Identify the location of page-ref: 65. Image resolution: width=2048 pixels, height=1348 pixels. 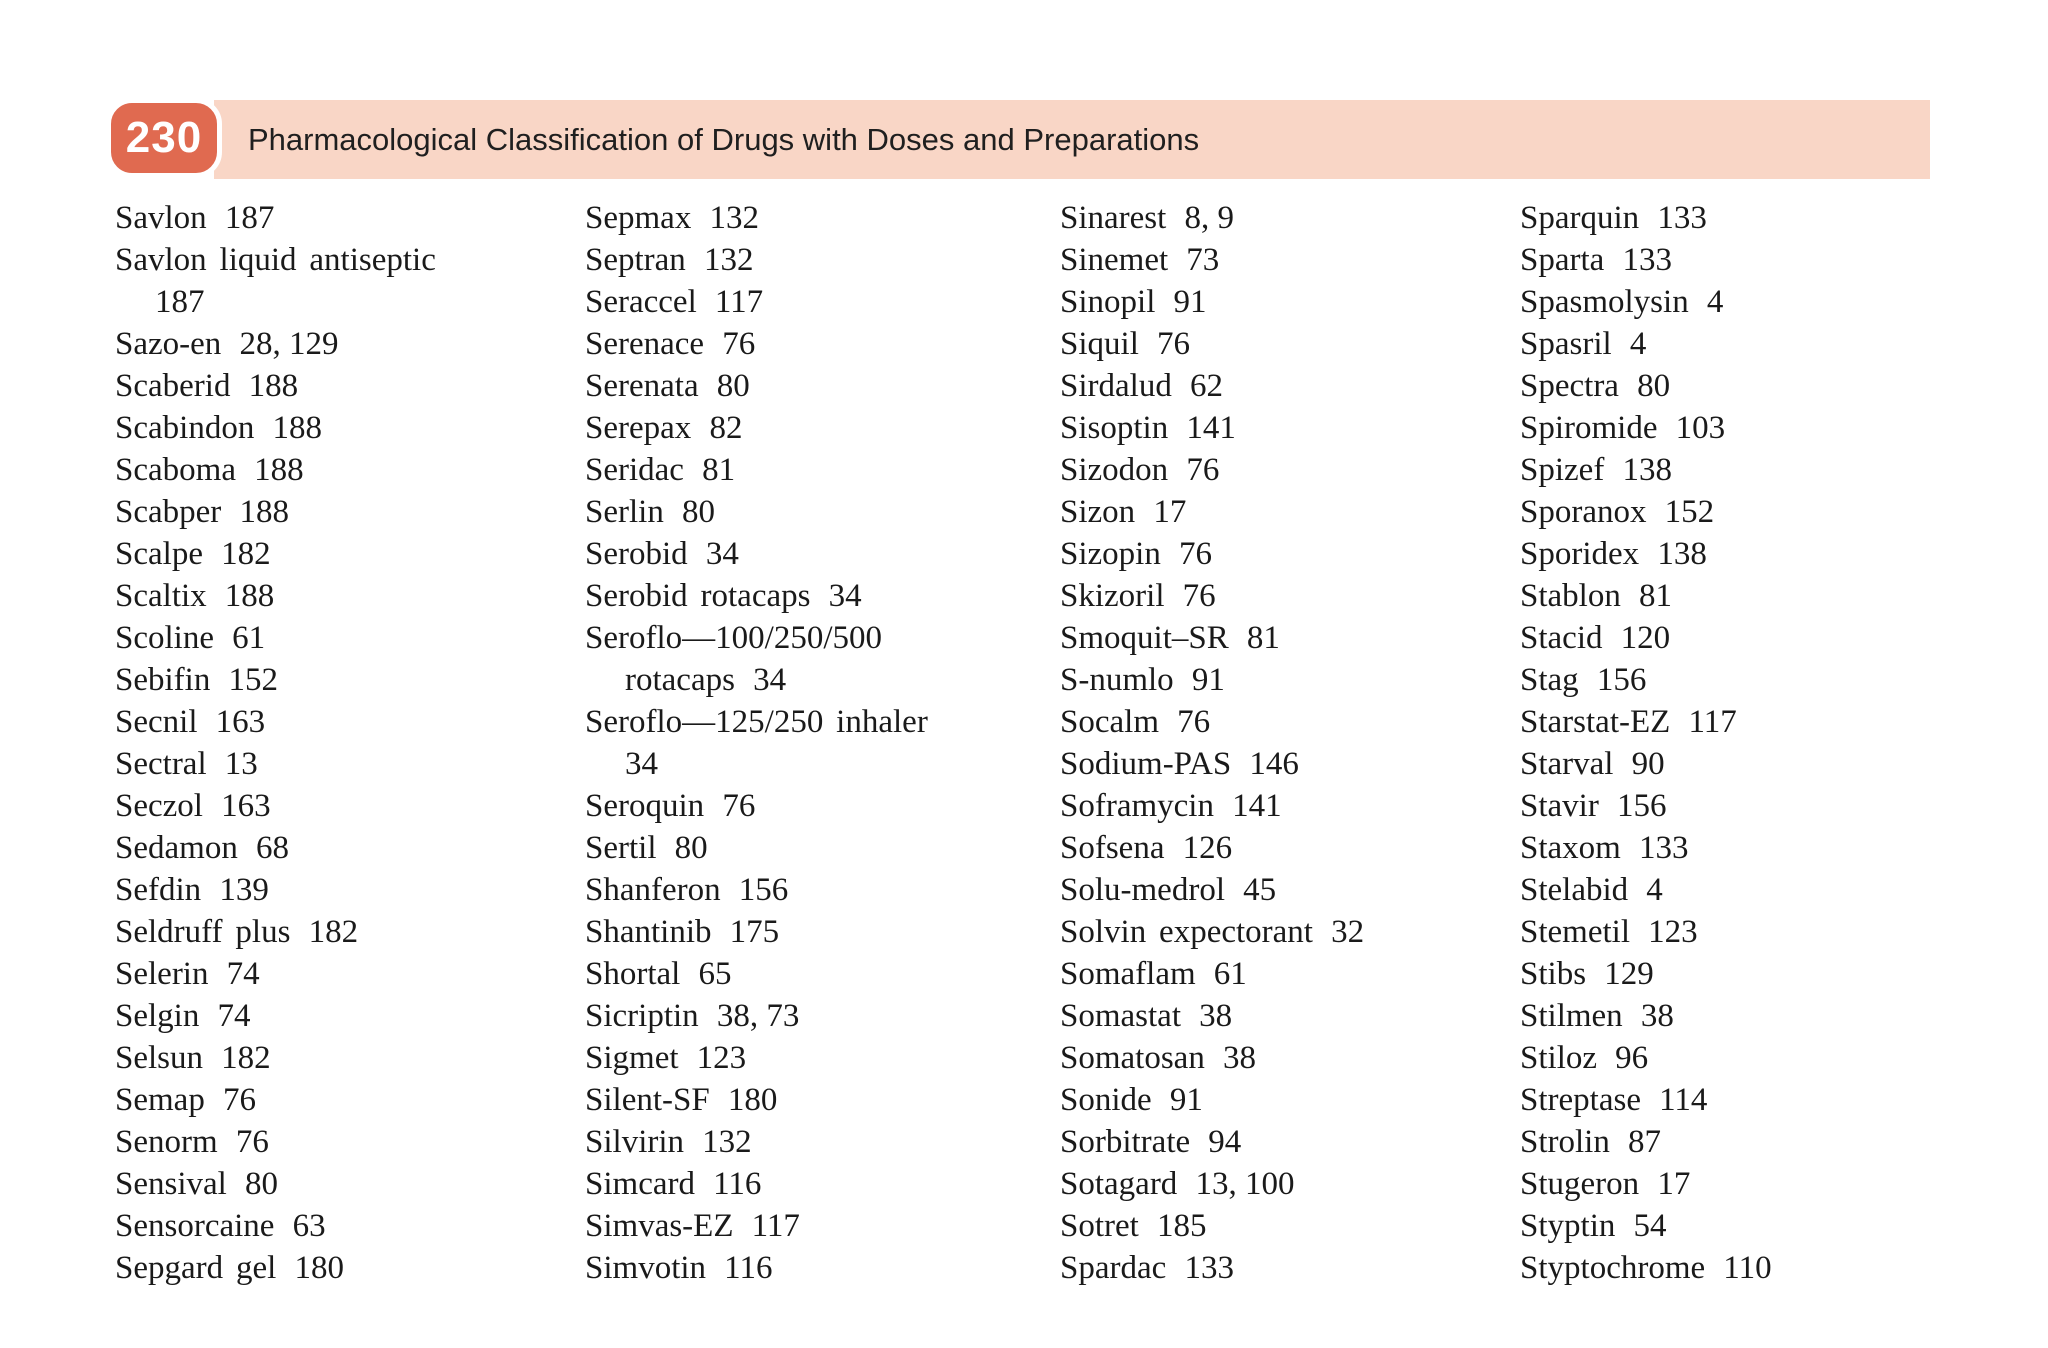
(715, 974).